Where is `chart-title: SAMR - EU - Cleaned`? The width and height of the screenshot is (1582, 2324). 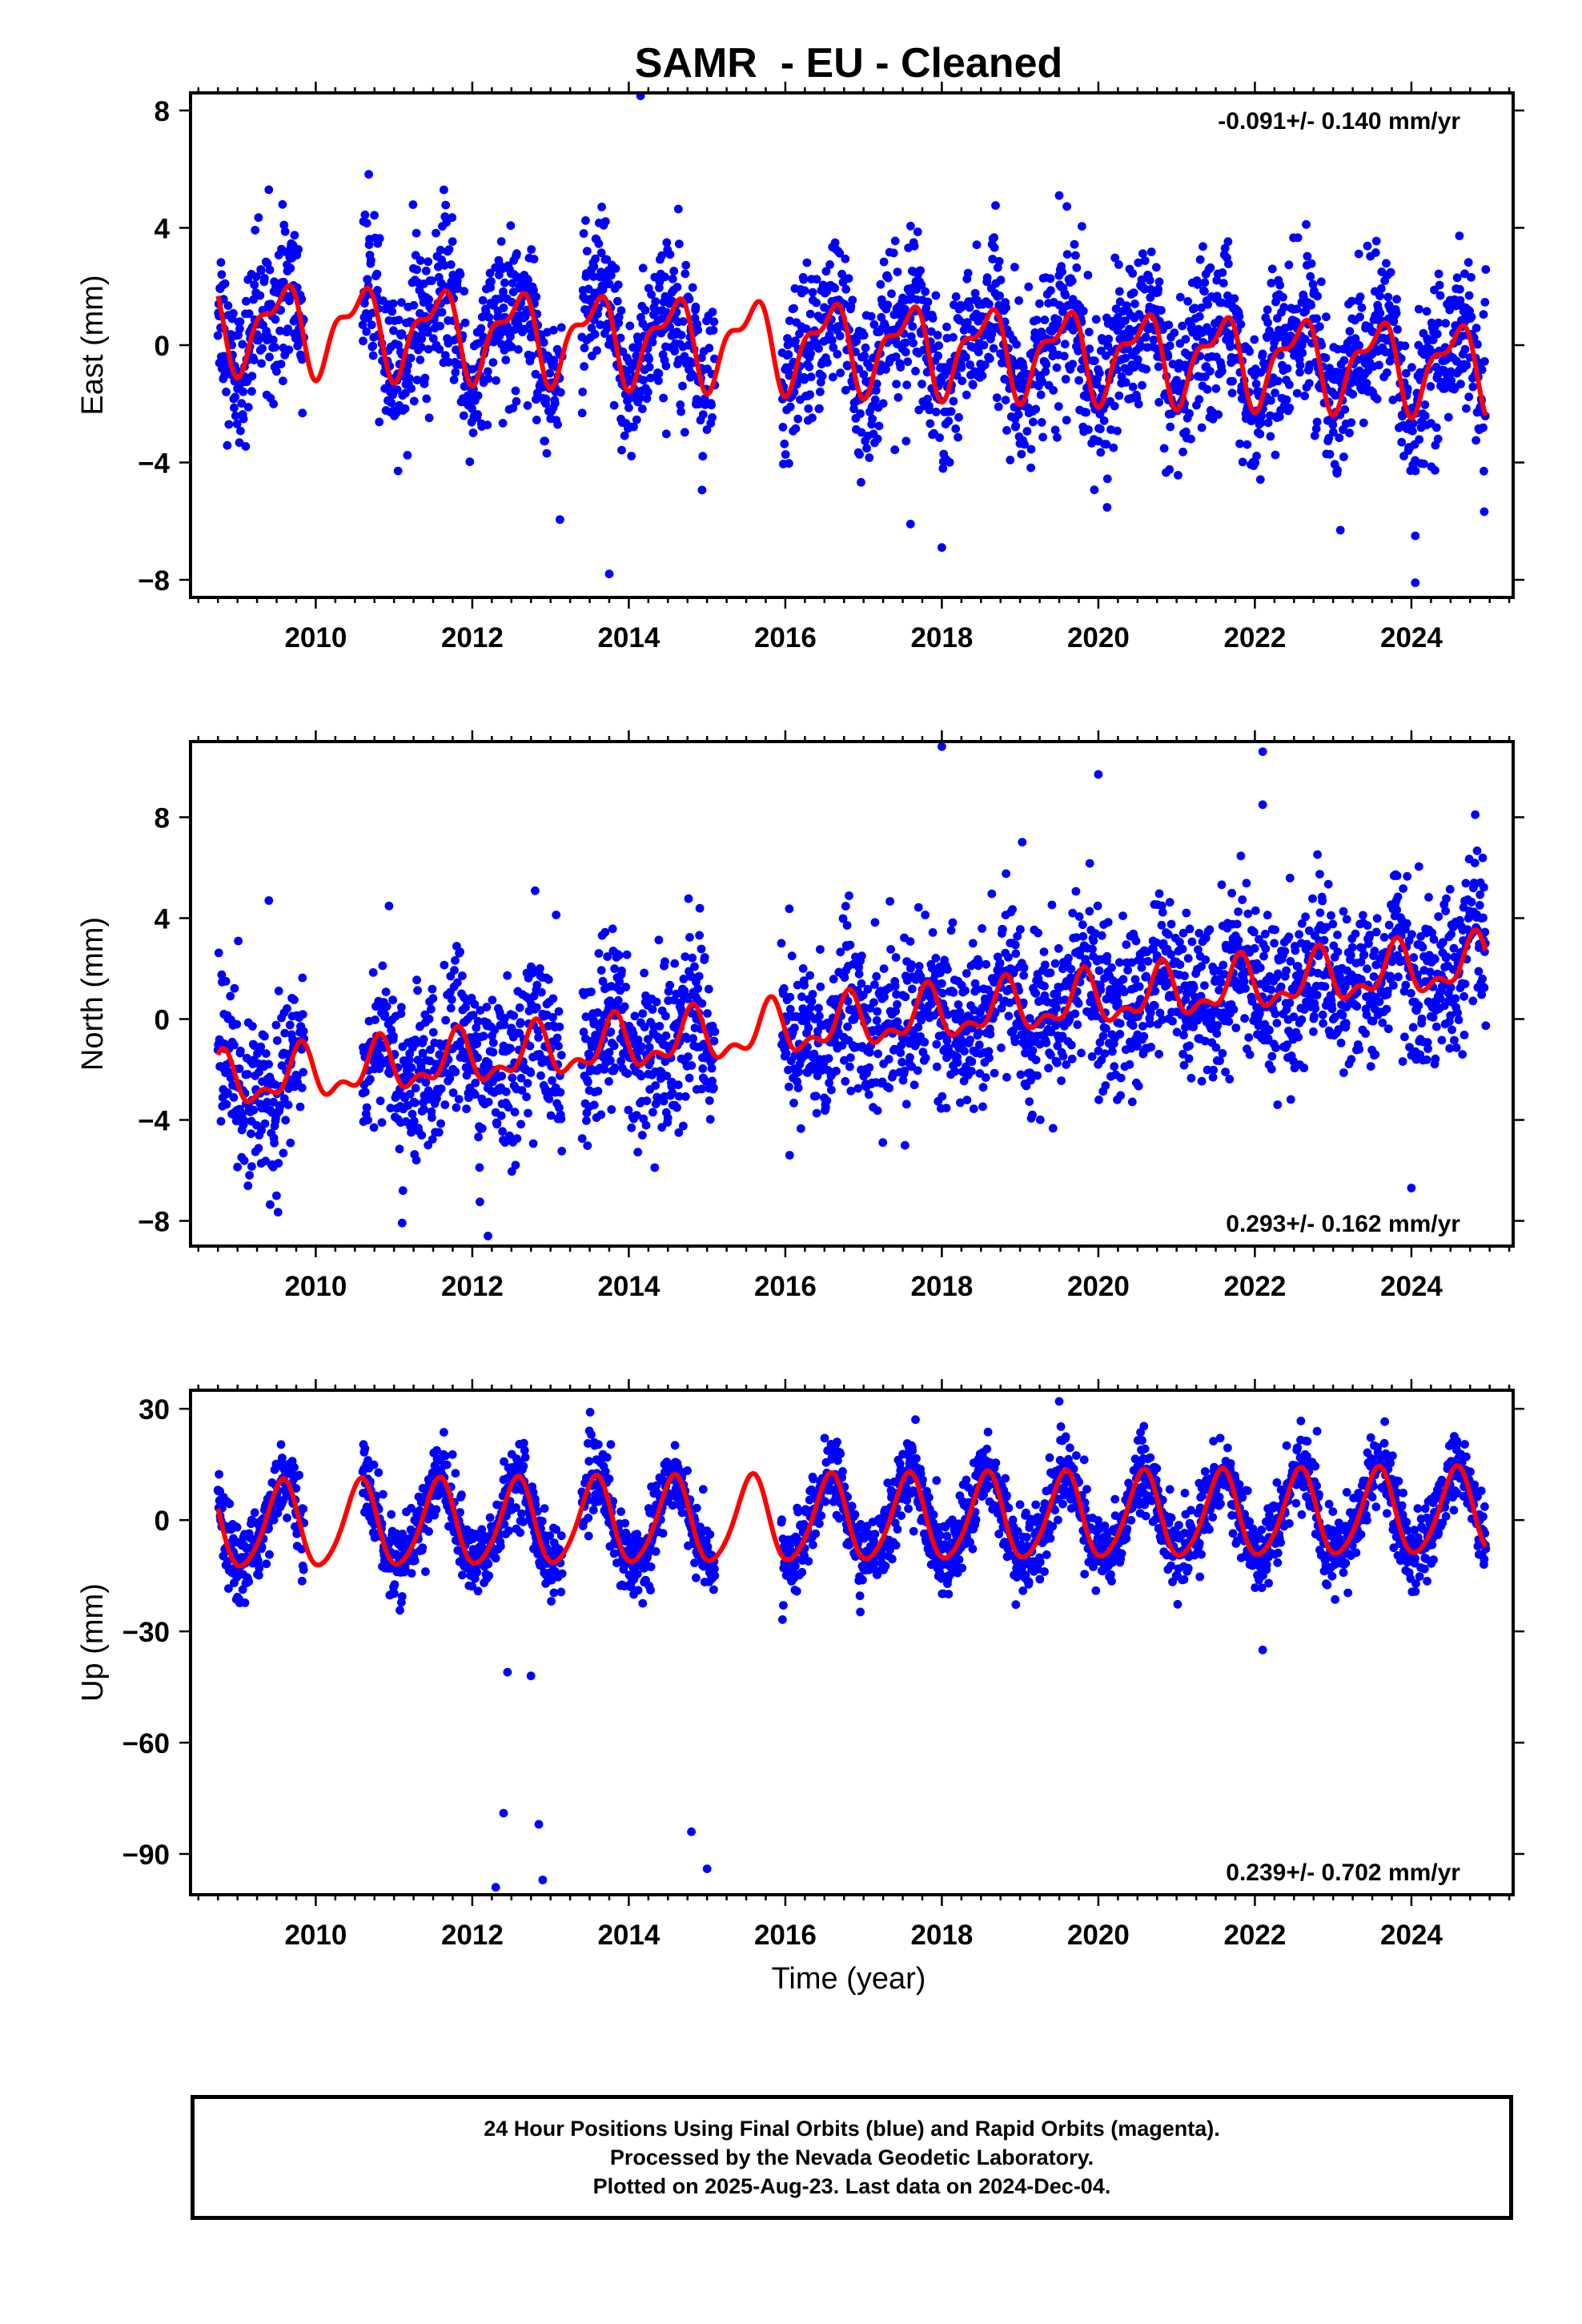
chart-title: SAMR - EU - Cleaned is located at coordinates (849, 63).